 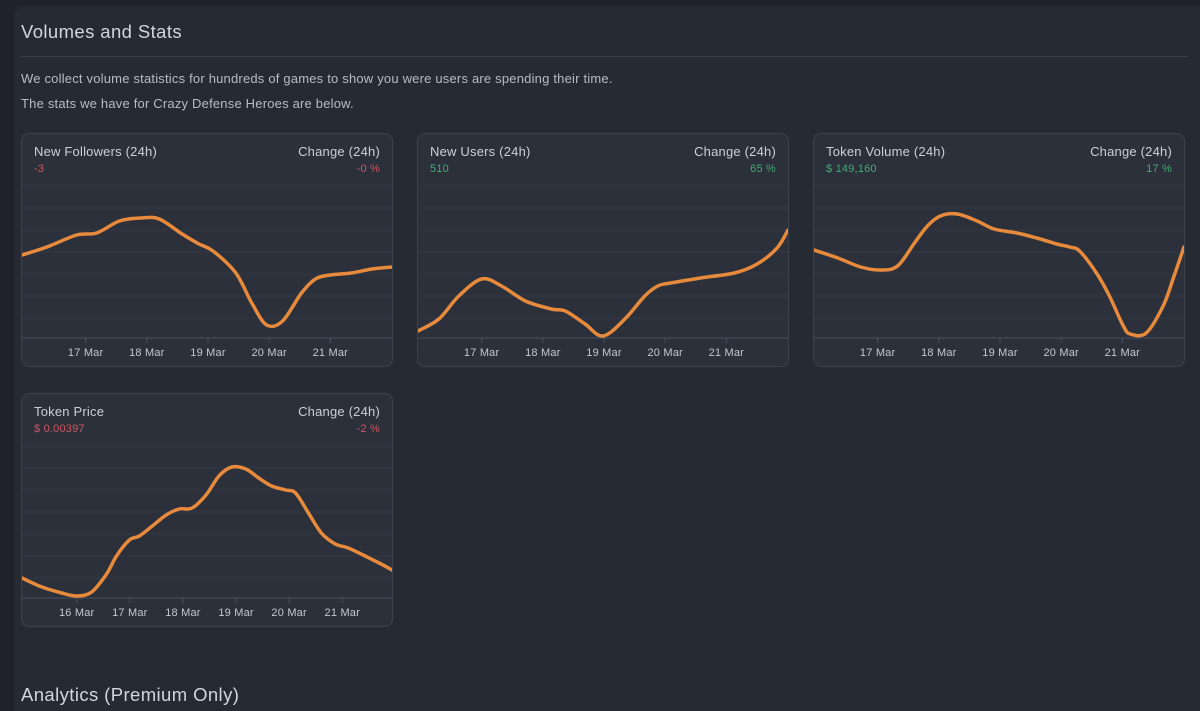 What do you see at coordinates (480, 151) in the screenshot?
I see `card-title: New Users (24h)` at bounding box center [480, 151].